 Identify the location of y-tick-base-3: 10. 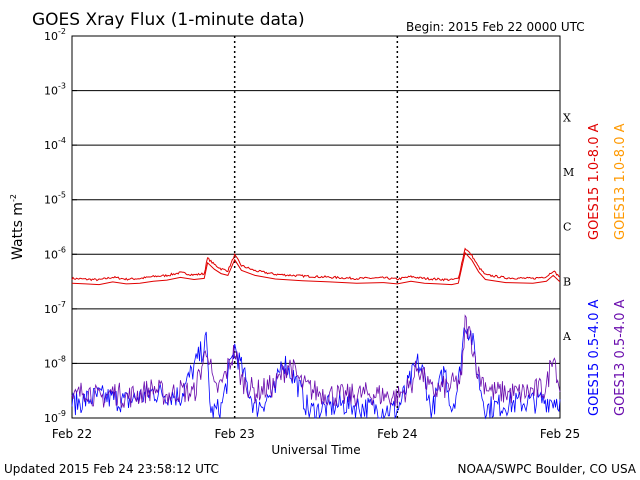
(51, 254).